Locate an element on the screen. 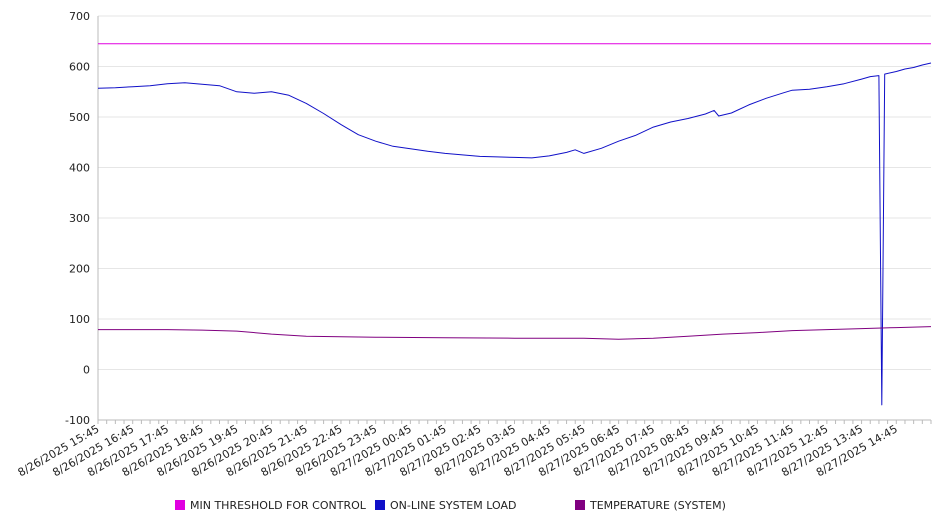  series-line is located at coordinates (515, 333).